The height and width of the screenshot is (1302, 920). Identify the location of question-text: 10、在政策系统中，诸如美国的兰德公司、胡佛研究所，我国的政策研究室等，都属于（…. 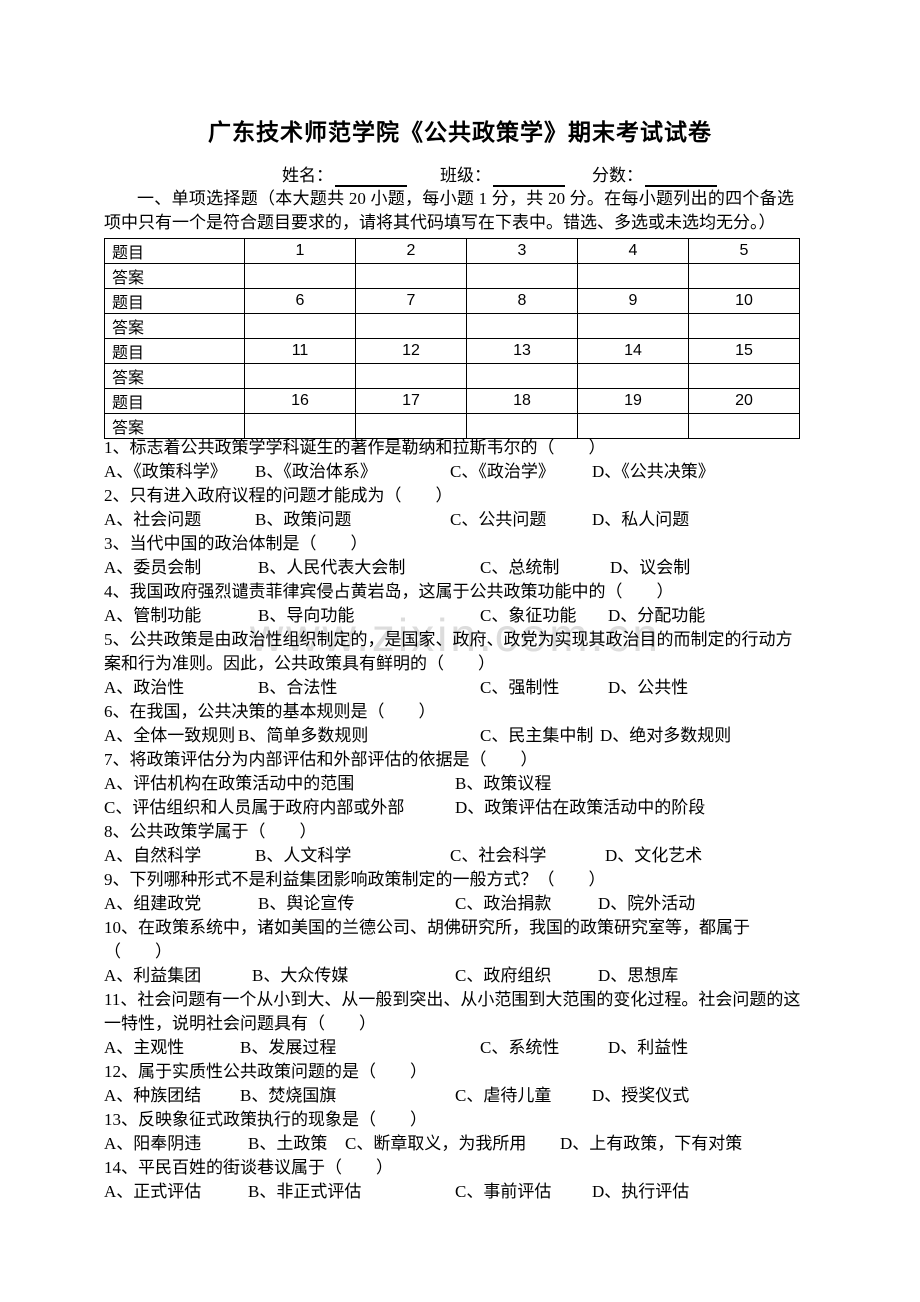
(427, 939).